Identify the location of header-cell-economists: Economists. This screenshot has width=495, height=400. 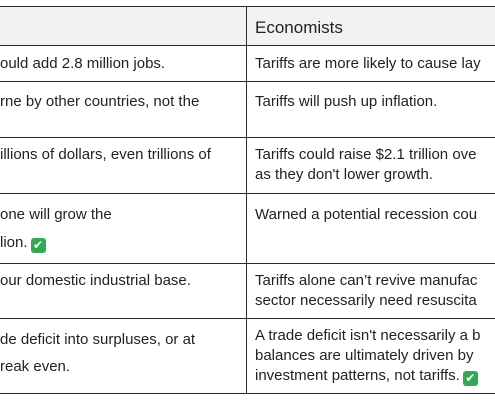
(370, 26).